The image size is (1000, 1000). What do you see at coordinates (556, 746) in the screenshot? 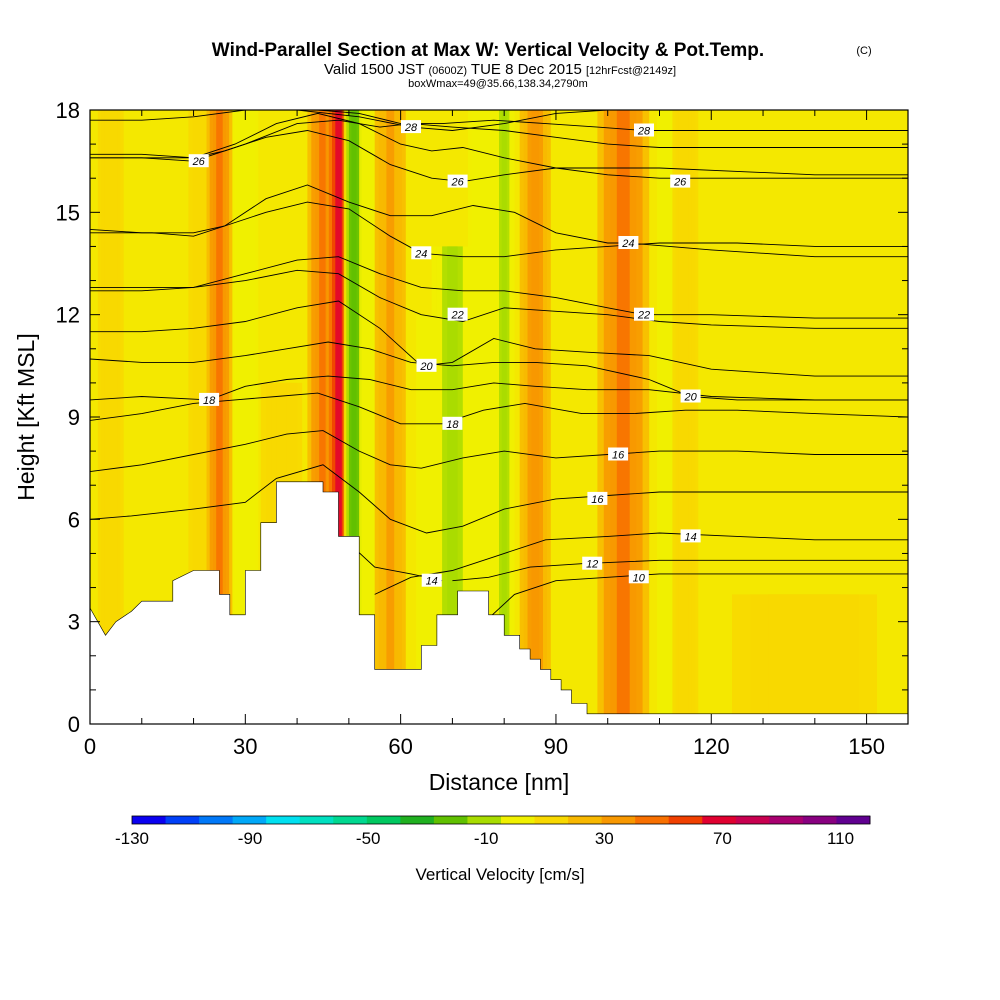
I see `x-tick-label: 90` at bounding box center [556, 746].